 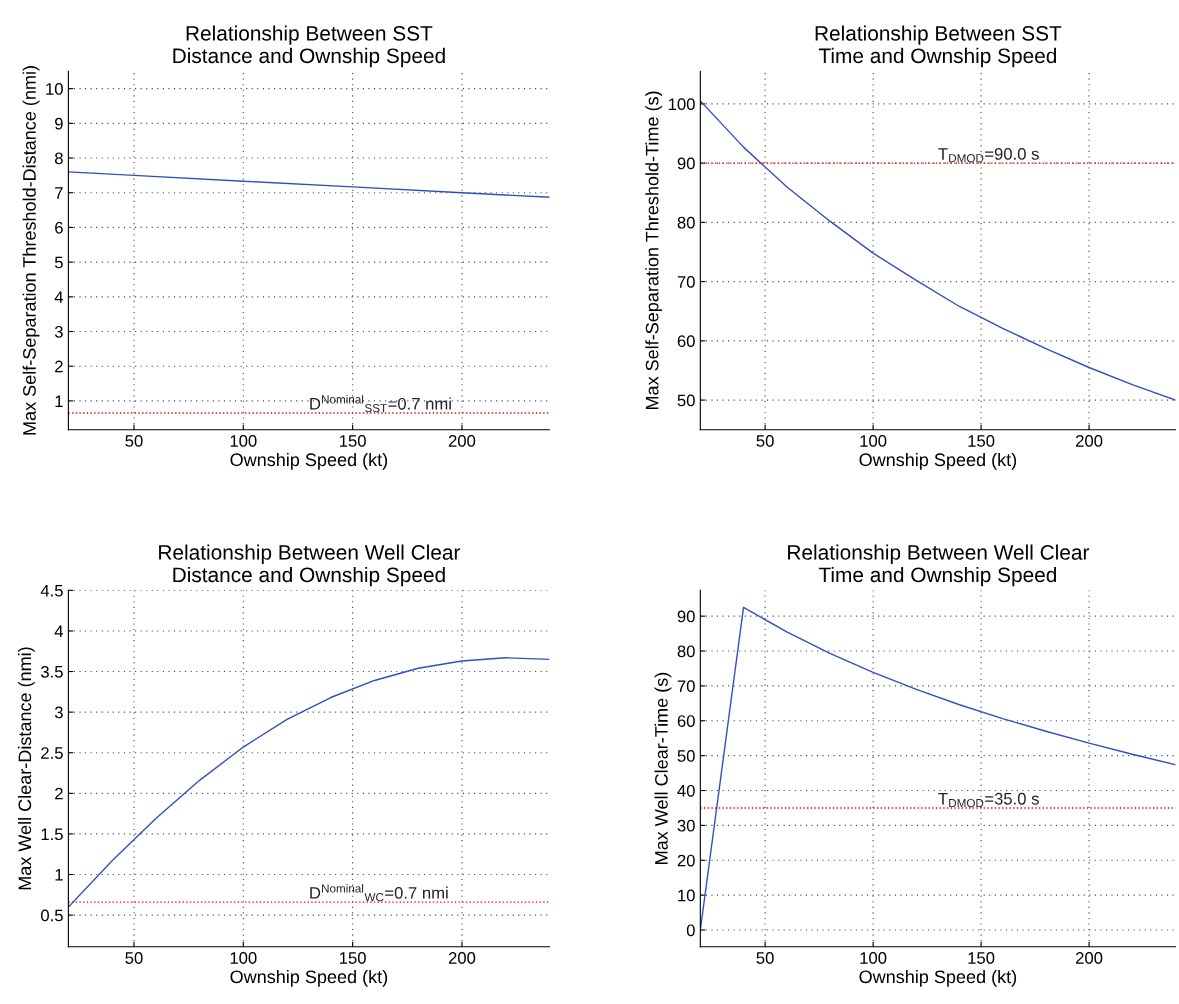 I want to click on chart-title: Relationship Between Well Clear Distance and Ownship Speed, so click(x=310, y=565).